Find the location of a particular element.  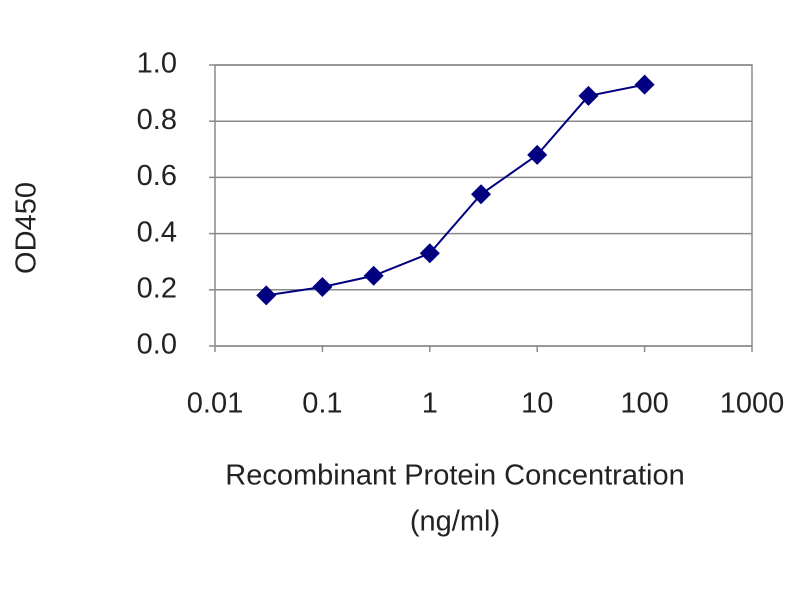

x-tick-label: 10 is located at coordinates (537, 404).